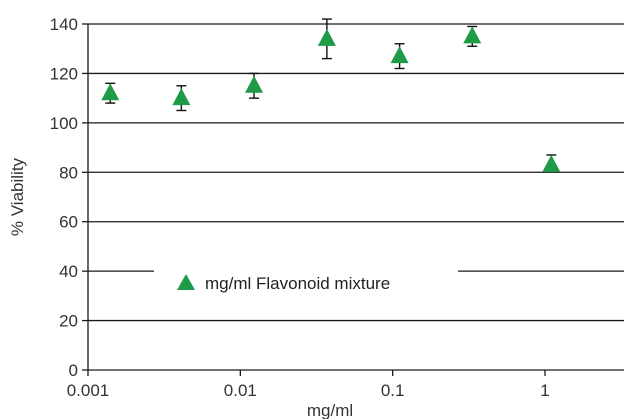  Describe the element at coordinates (308, 385) in the screenshot. I see `x-tick-labels: 0.001 0.01 0.1 1` at that location.